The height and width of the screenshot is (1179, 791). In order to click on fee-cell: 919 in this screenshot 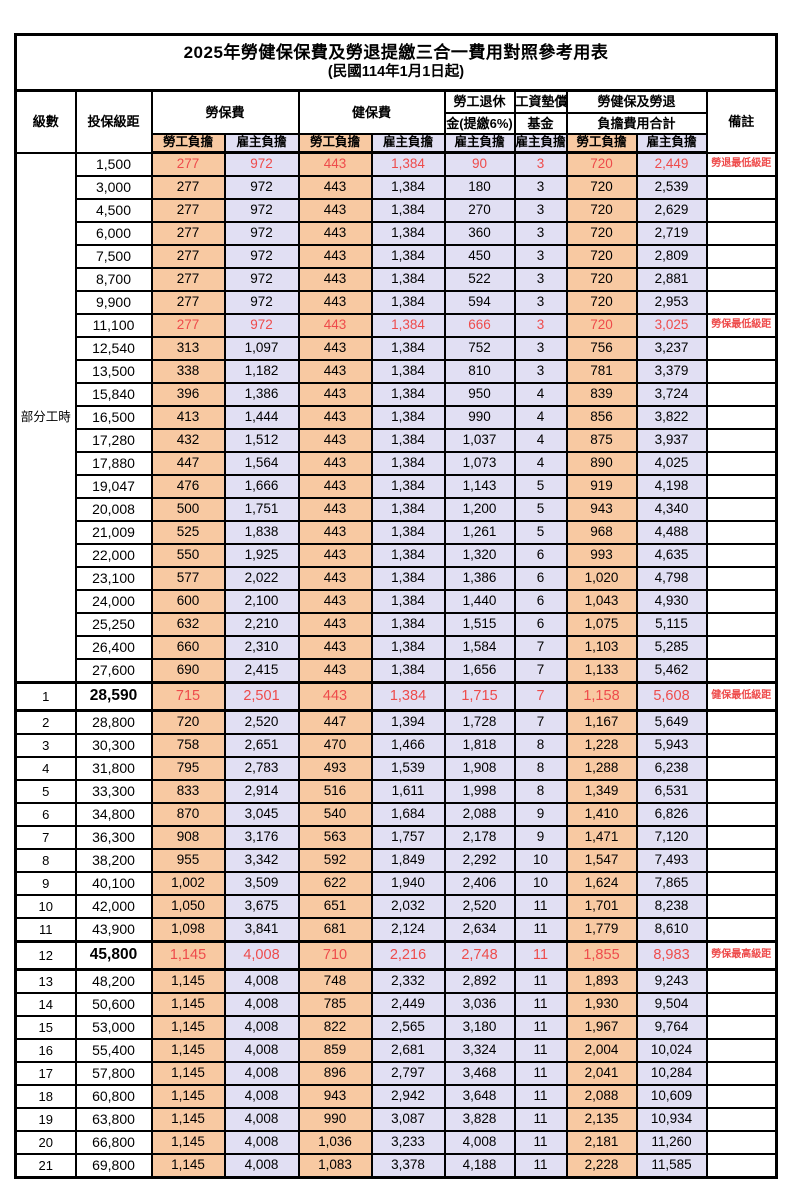, I will do `click(601, 486)`.